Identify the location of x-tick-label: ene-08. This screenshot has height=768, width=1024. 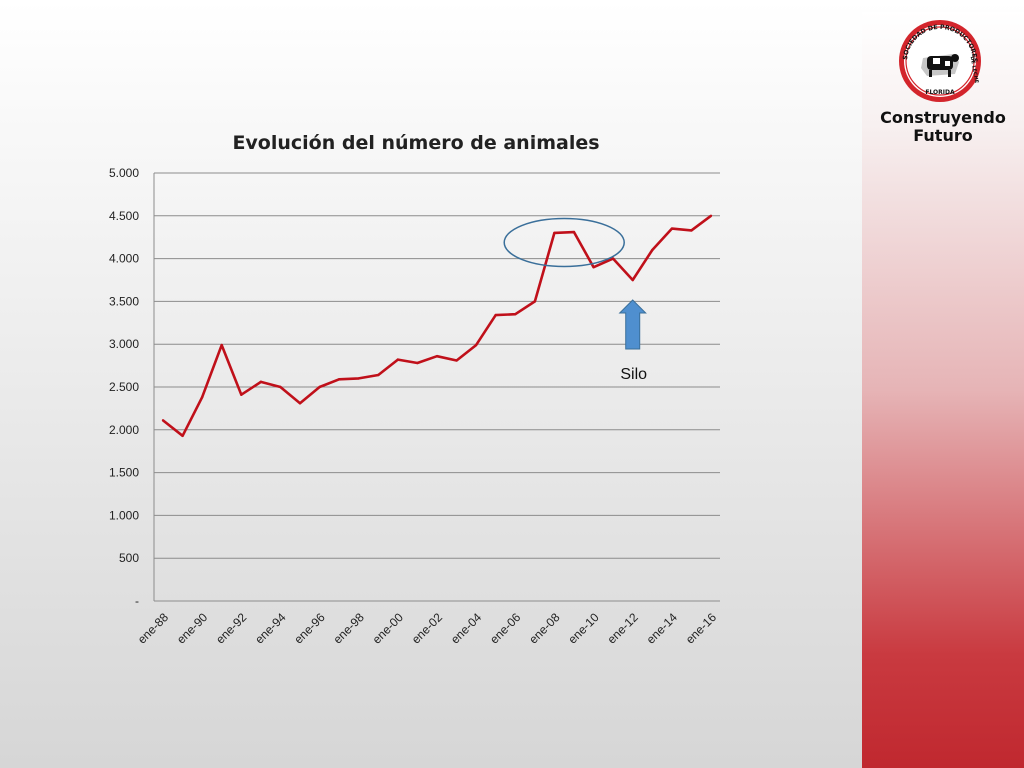
(544, 628).